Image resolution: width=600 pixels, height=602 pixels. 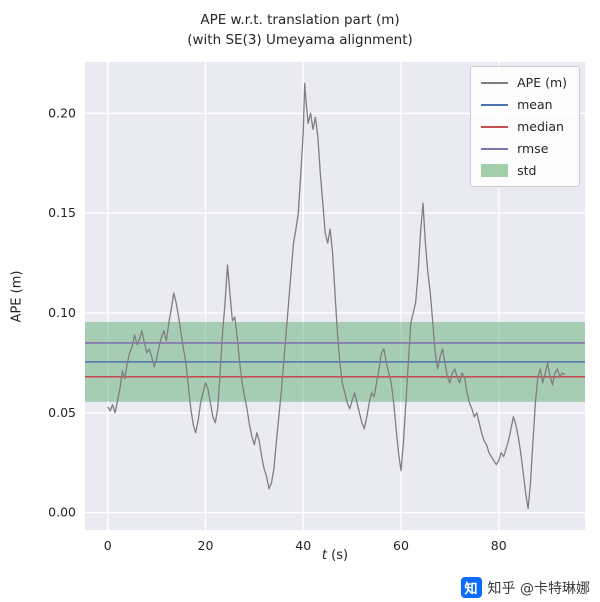 I want to click on x-axis-label-unit: (s), so click(x=338, y=555).